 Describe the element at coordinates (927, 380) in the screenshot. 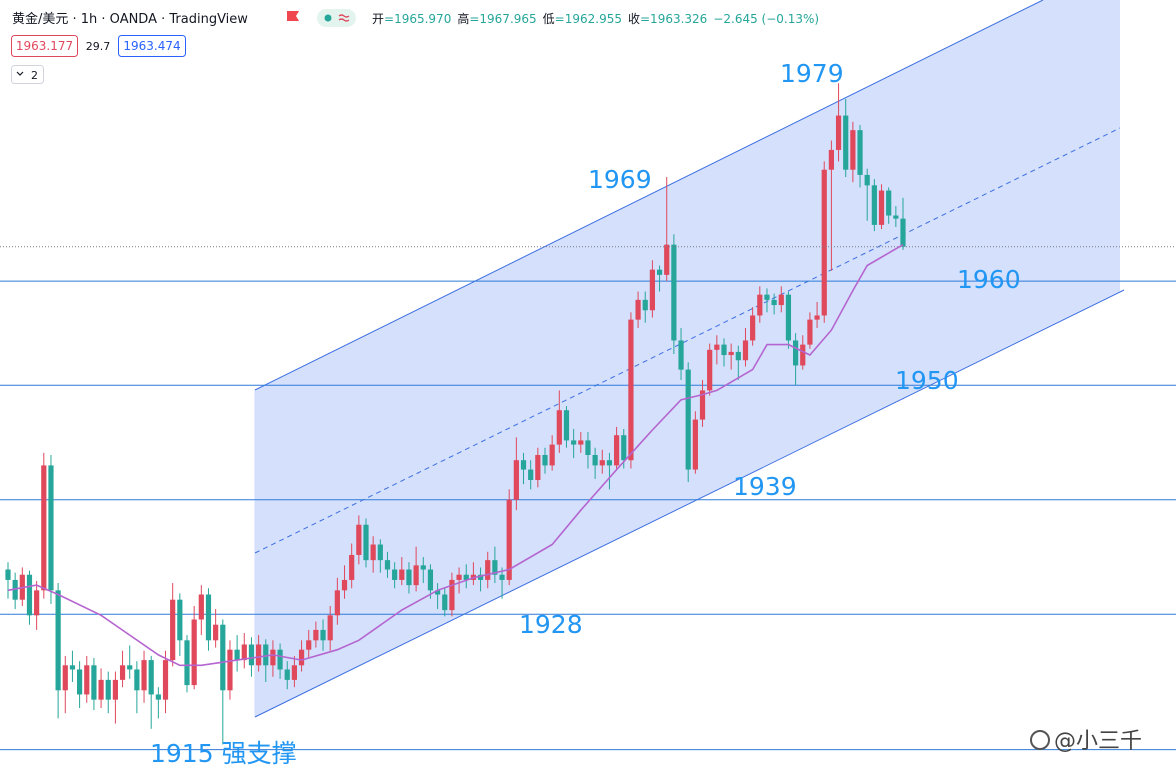

I see `annotation: 1950` at that location.